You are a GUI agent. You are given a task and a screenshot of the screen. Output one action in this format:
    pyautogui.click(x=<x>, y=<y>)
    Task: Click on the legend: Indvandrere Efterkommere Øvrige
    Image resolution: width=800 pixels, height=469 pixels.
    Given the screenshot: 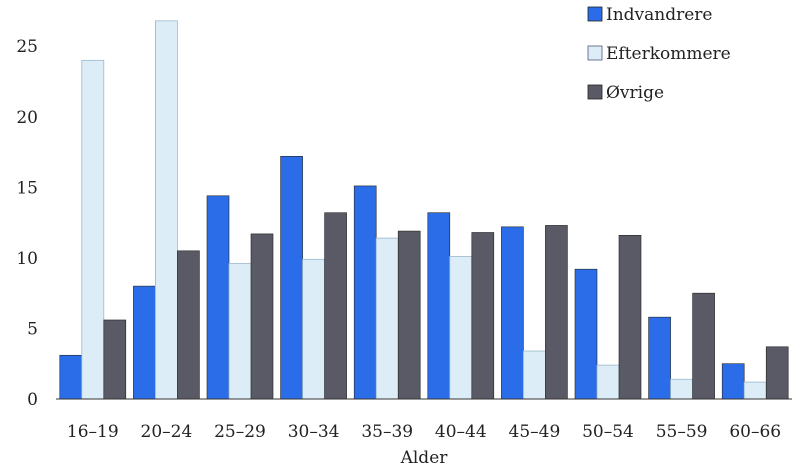 What is the action you would take?
    pyautogui.click(x=659, y=54)
    